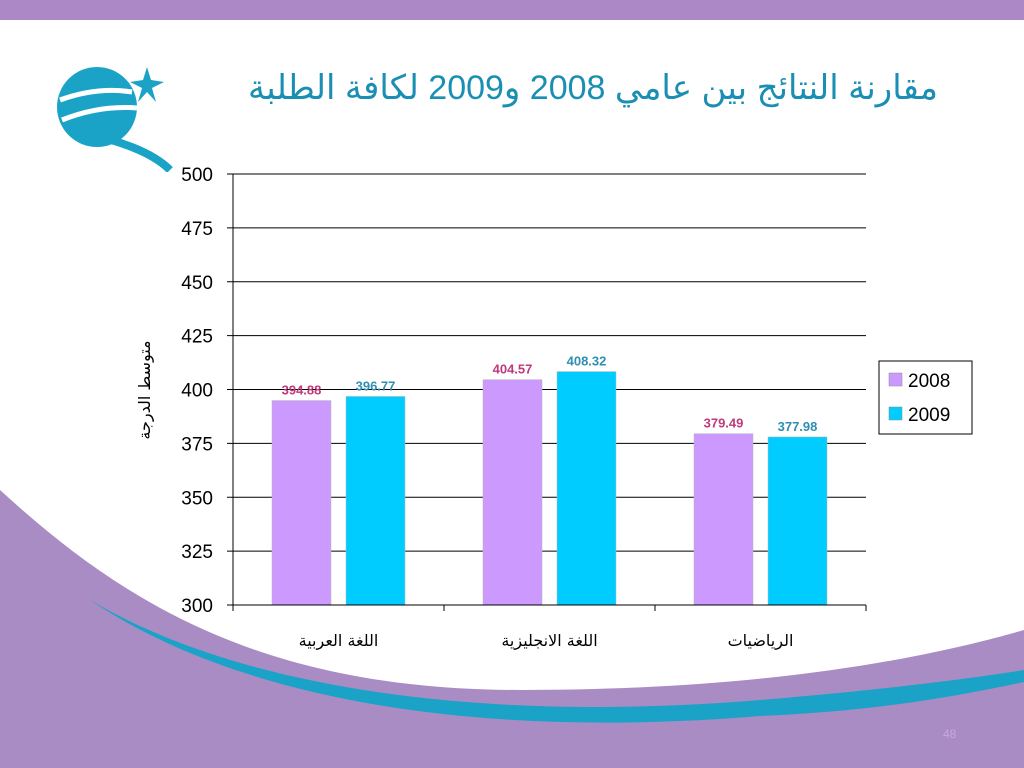  I want to click on teal-wave, so click(557, 661).